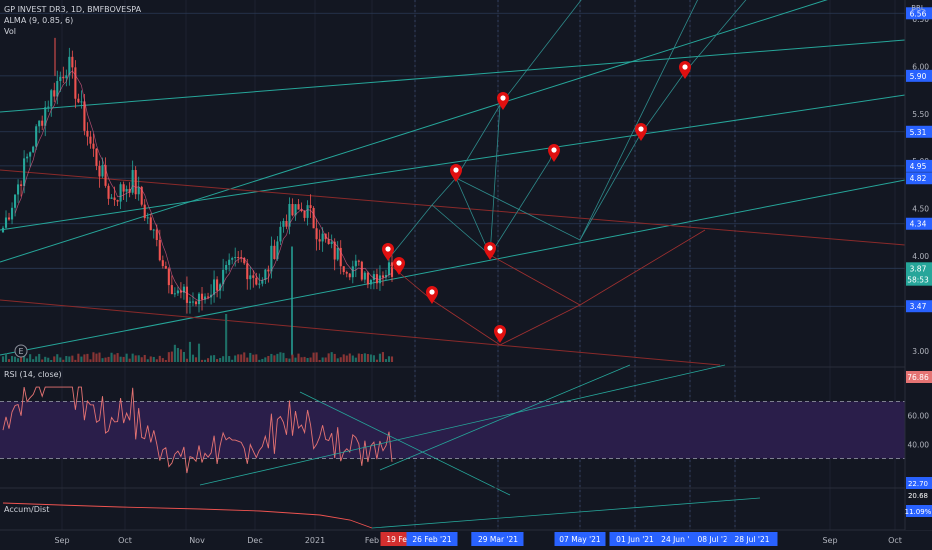  What do you see at coordinates (920, 209) in the screenshot?
I see `price-tick-label: 4.50` at bounding box center [920, 209].